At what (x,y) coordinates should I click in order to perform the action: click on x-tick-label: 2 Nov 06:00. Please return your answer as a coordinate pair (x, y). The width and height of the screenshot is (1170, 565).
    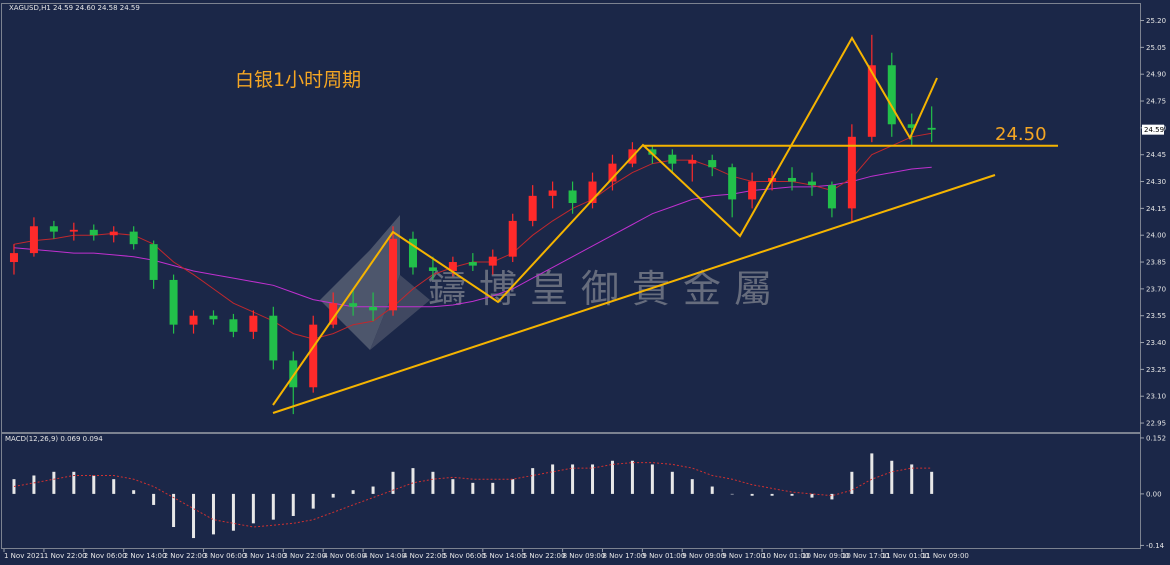
    Looking at the image, I should click on (105, 556).